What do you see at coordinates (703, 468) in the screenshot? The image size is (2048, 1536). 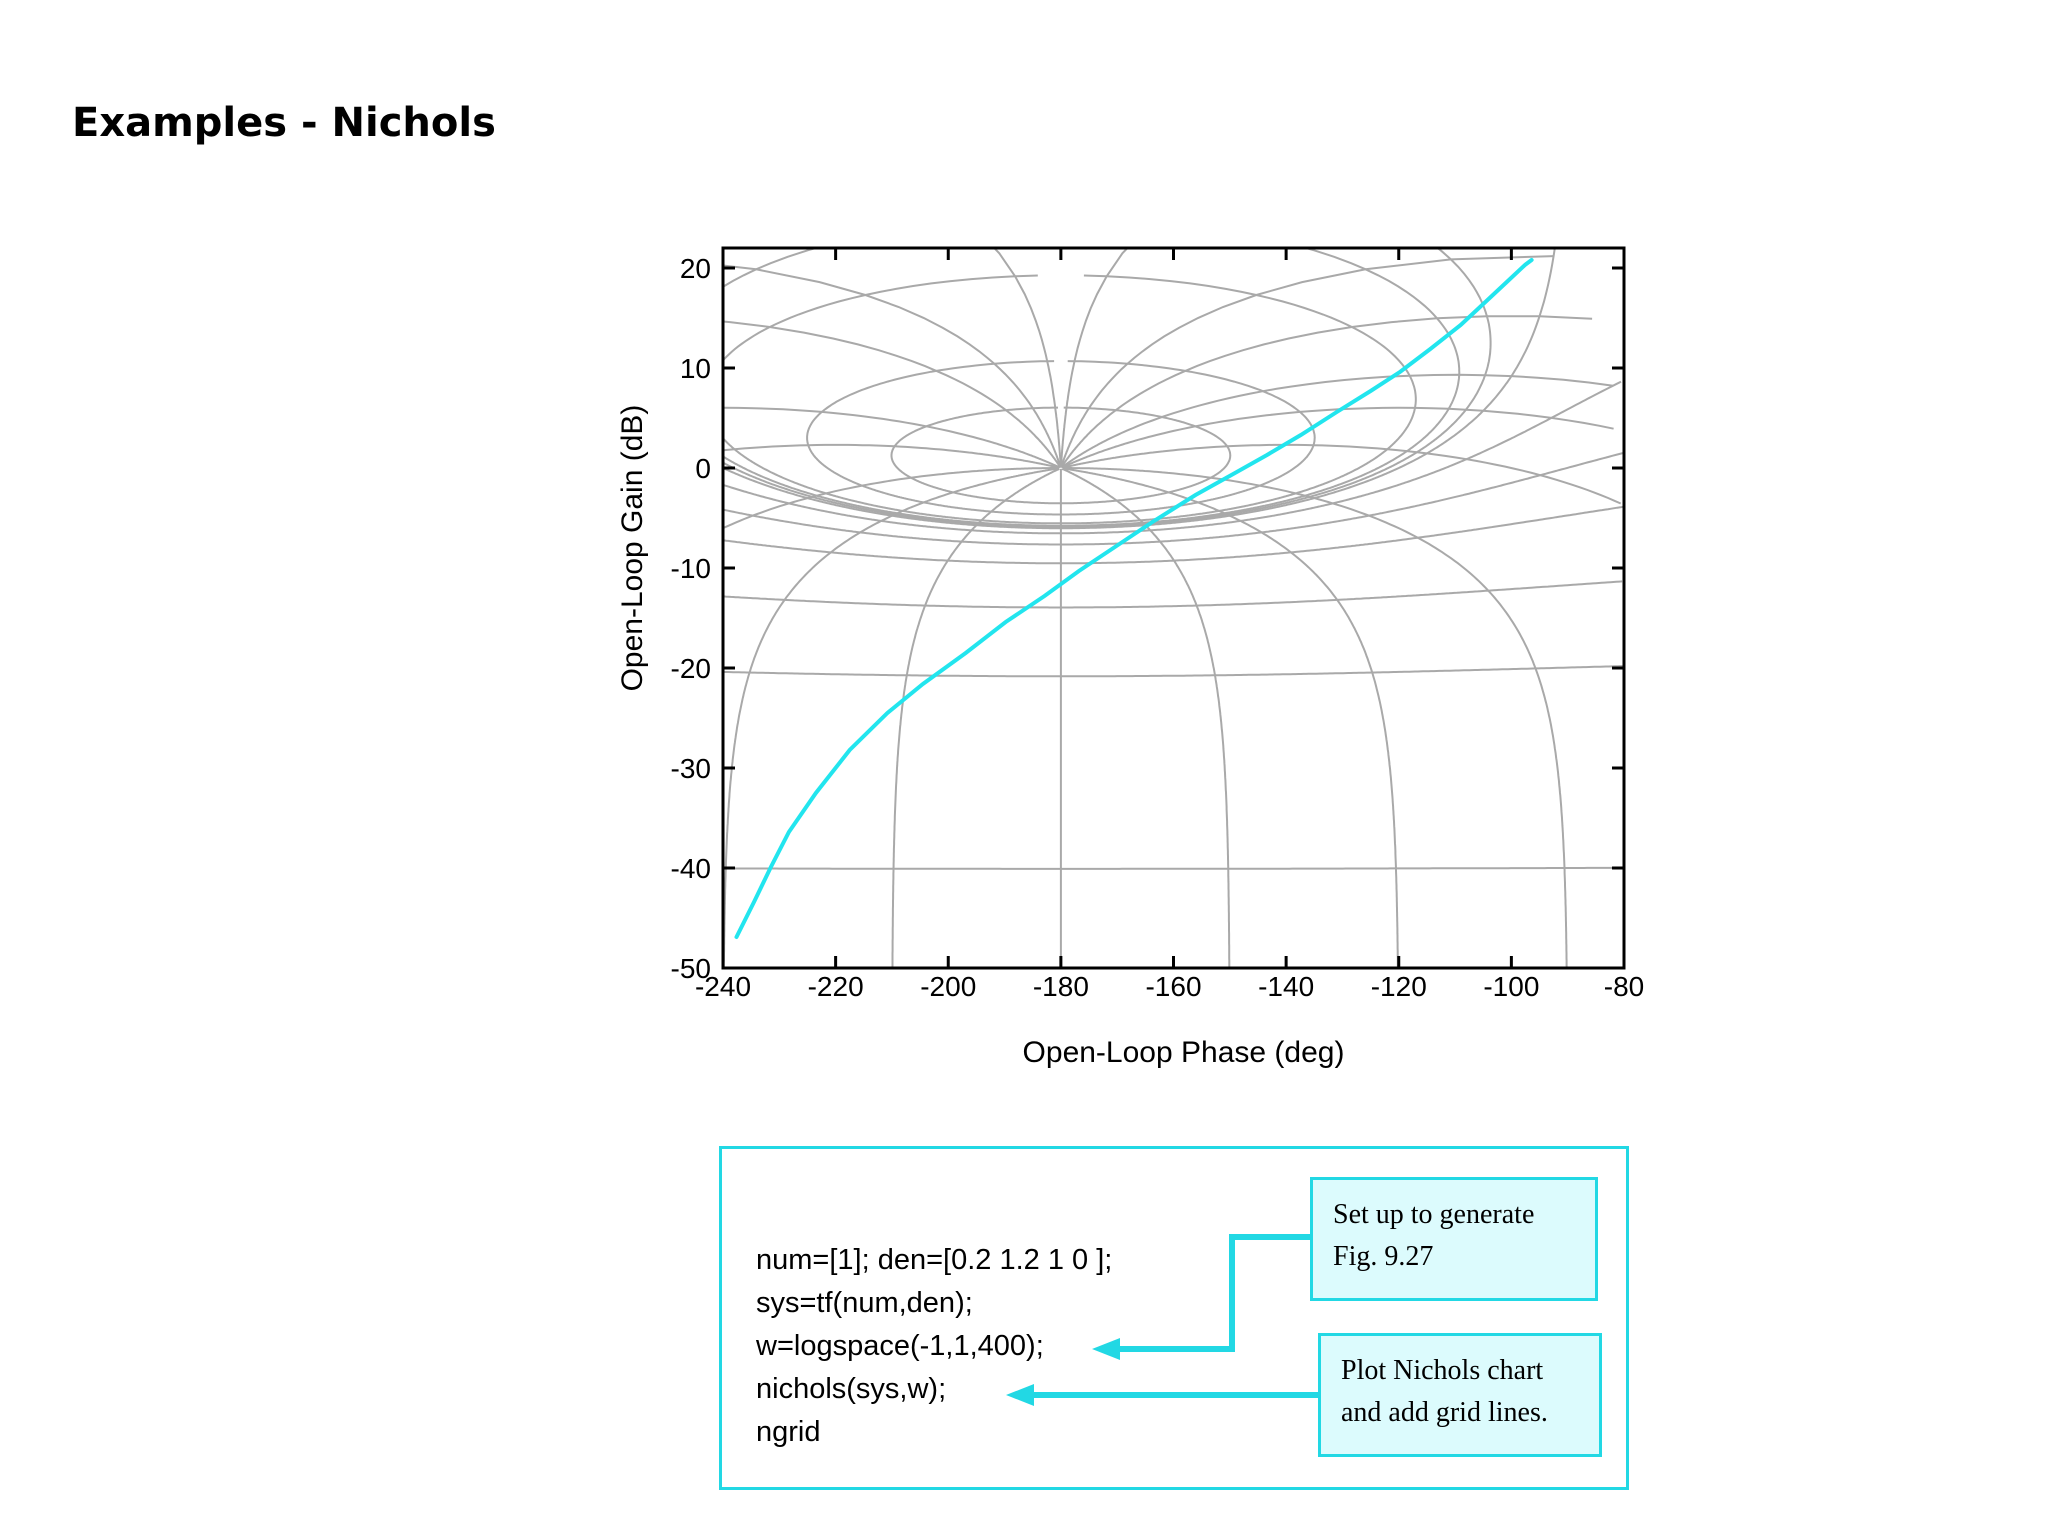 I see `y-tick-label-5: 0` at bounding box center [703, 468].